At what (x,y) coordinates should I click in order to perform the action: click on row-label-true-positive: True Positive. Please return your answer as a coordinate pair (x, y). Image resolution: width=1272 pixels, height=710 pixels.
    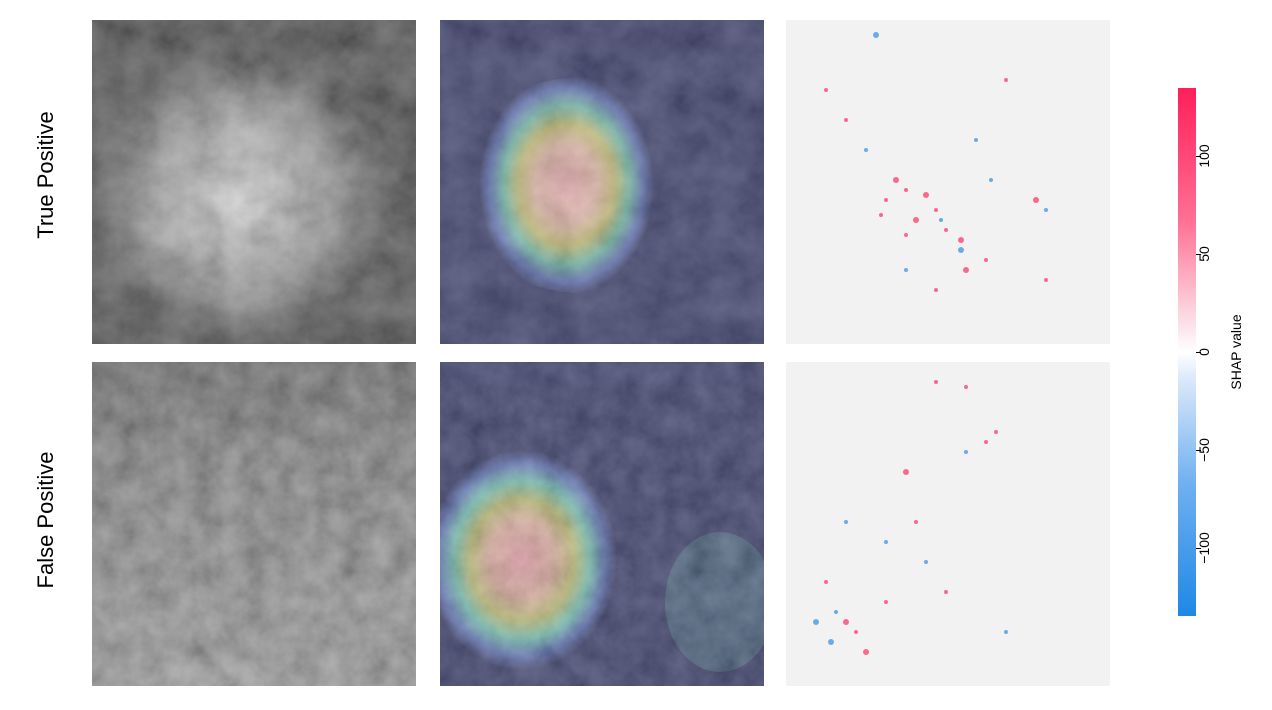
    Looking at the image, I should click on (45, 175).